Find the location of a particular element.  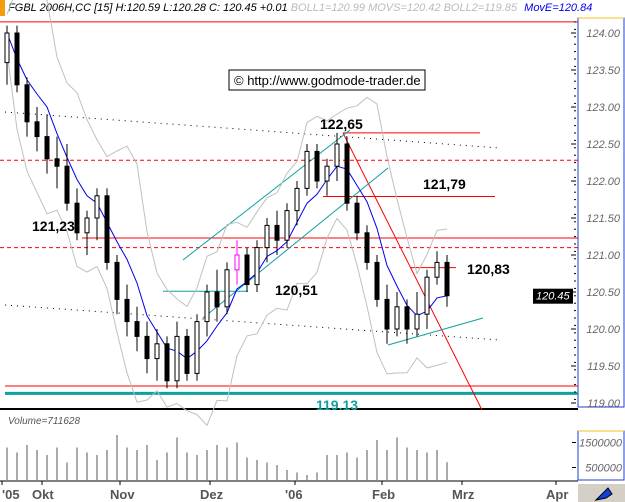

label-122-65: 122,65 is located at coordinates (341, 124).